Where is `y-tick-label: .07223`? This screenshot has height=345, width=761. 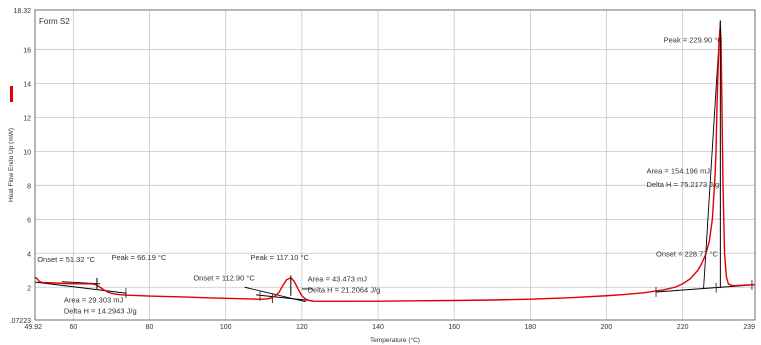
y-tick-label: .07223 is located at coordinates (21, 321).